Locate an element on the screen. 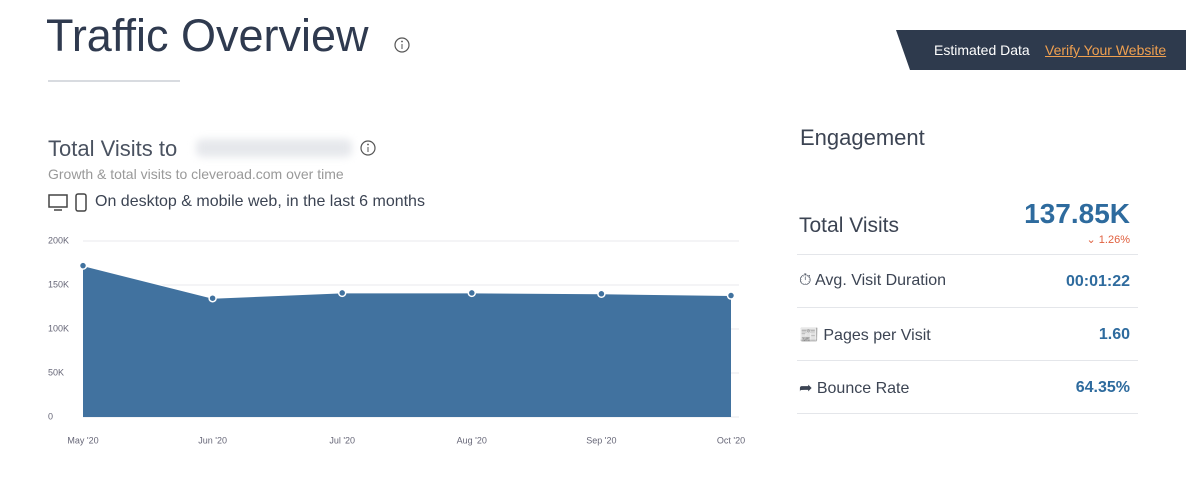 This screenshot has width=1186, height=486. y-tick-label: 0 is located at coordinates (50, 416).